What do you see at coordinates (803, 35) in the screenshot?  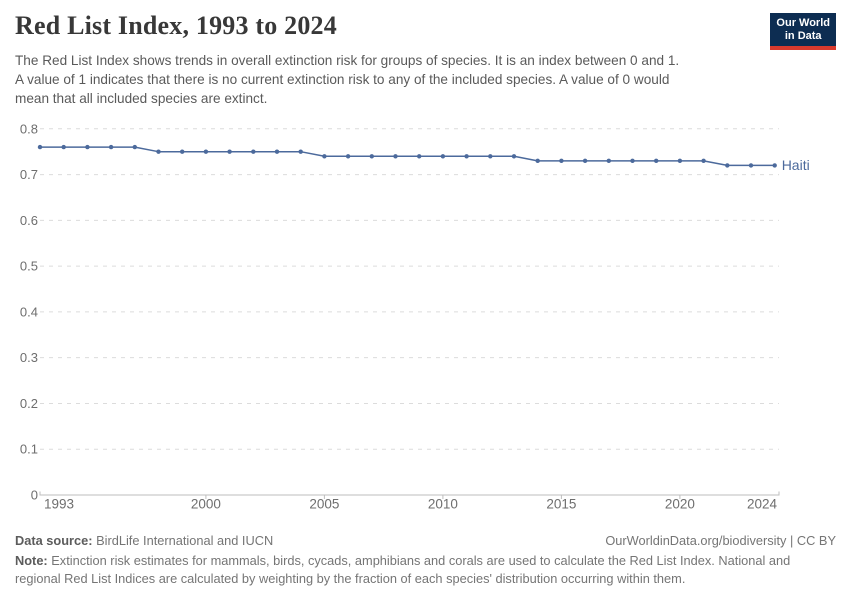 I see `owid-logo-line2: in Data` at bounding box center [803, 35].